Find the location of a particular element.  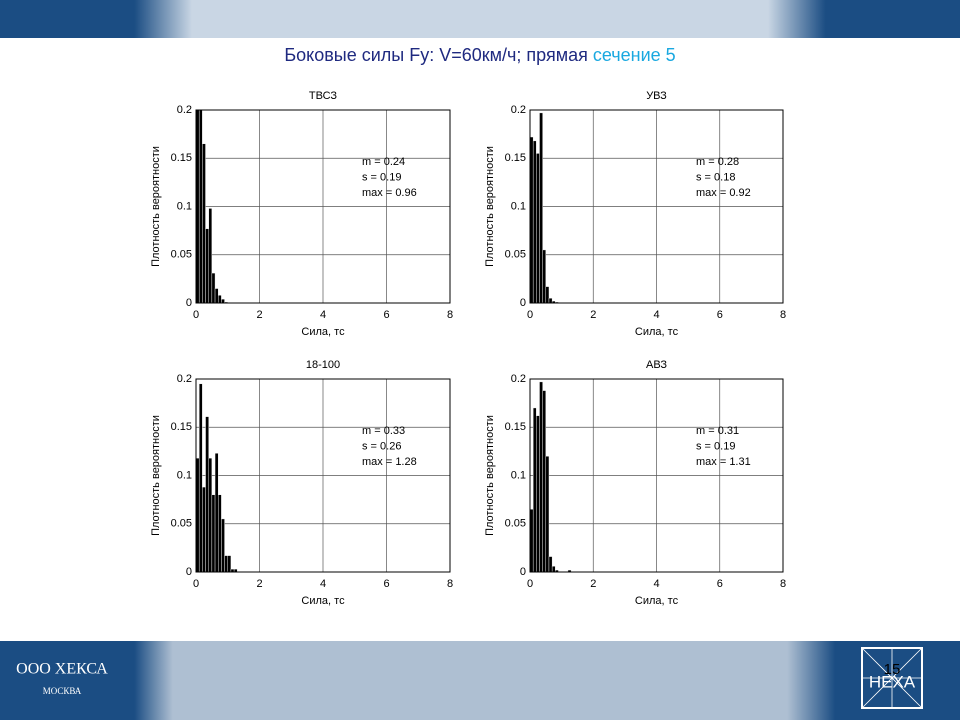

logo-lines is located at coordinates (892, 678).